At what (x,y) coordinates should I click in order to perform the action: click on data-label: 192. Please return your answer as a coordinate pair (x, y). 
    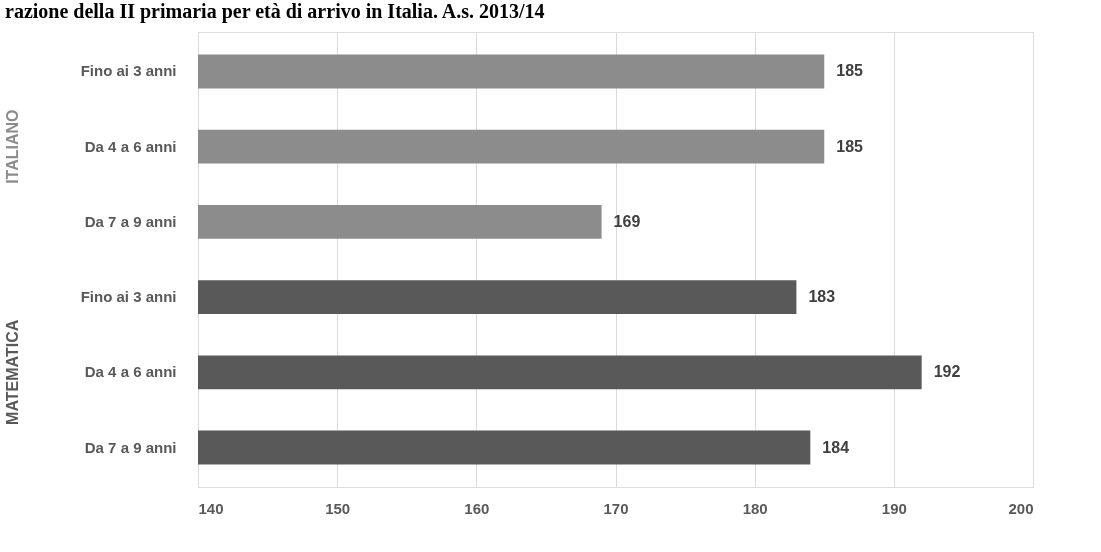
    Looking at the image, I should click on (947, 372).